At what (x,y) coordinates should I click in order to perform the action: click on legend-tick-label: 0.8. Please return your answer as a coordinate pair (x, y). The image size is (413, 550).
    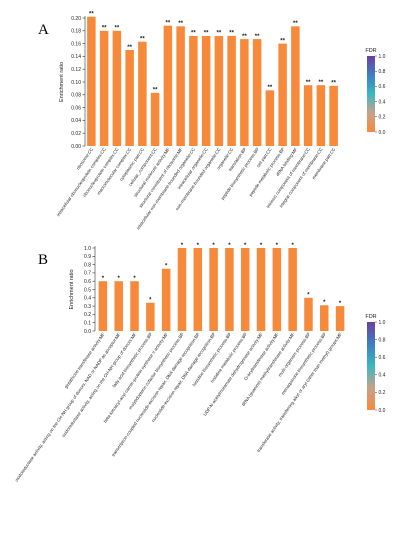
    Looking at the image, I should click on (382, 72).